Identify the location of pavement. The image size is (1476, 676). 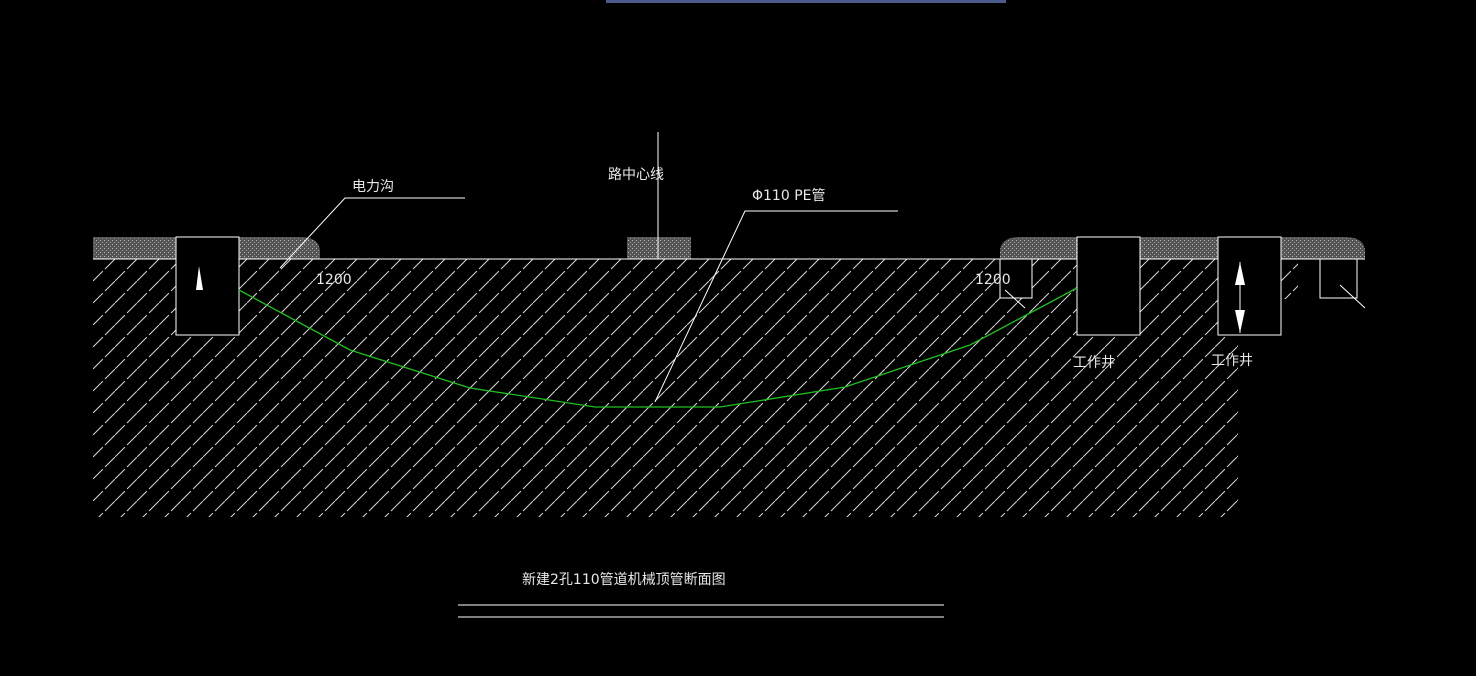
(729, 248).